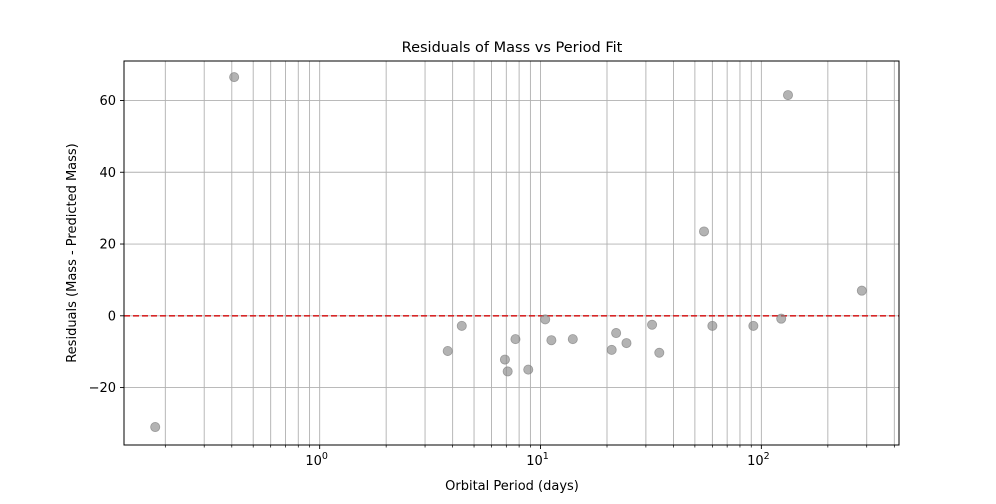 The height and width of the screenshot is (504, 996). Describe the element at coordinates (758, 460) in the screenshot. I see `x-tick-label: 10²` at that location.